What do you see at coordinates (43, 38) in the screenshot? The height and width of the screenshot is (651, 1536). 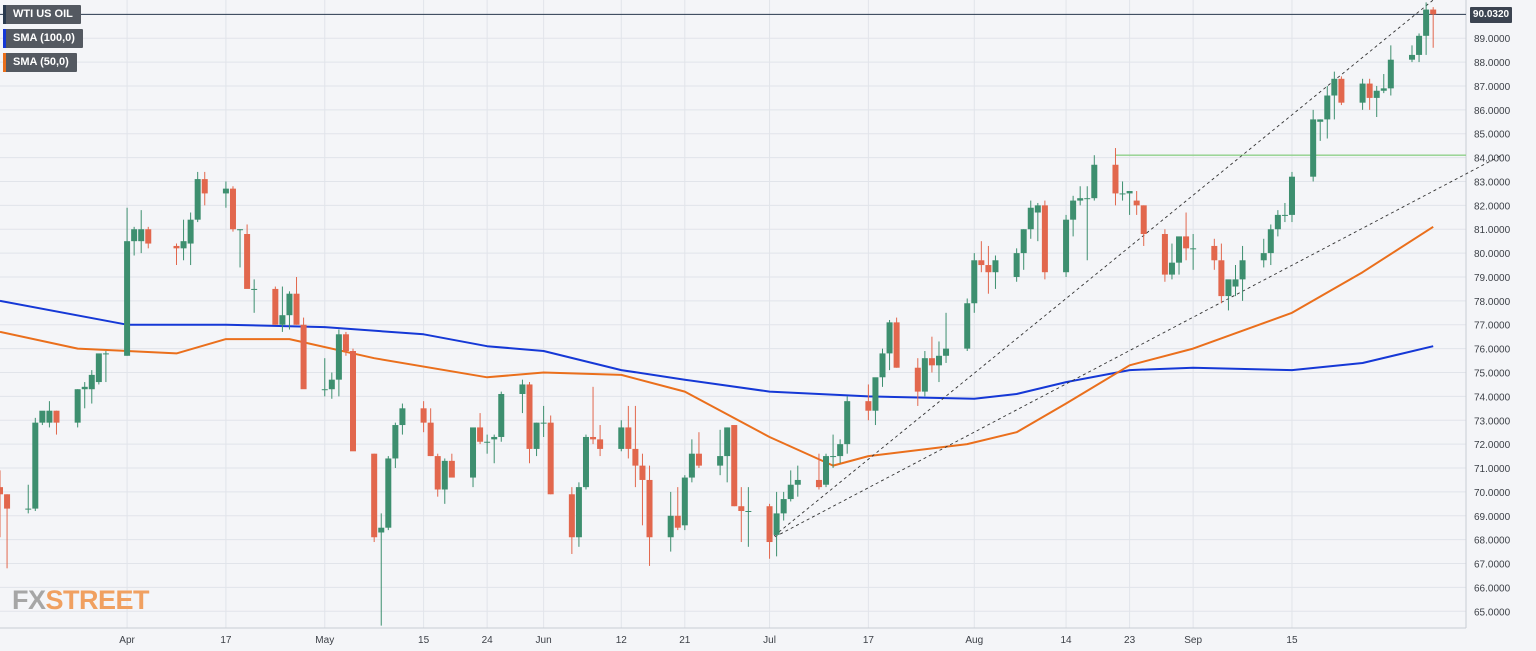 I see `legend-sma100: SMA (100,0)` at bounding box center [43, 38].